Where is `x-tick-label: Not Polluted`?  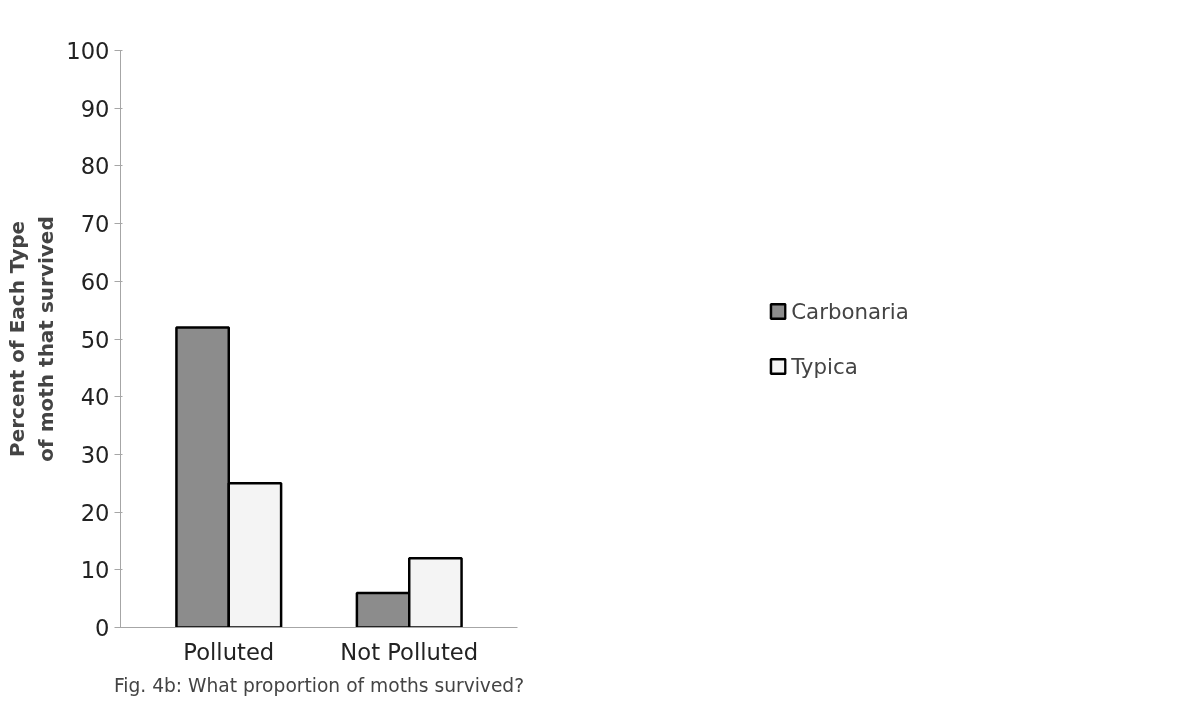 x-tick-label: Not Polluted is located at coordinates (409, 651).